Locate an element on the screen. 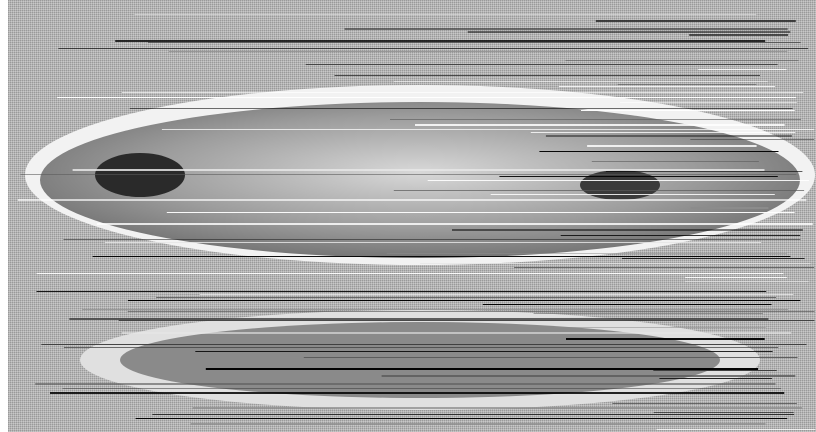 The image size is (816, 432). food-lower is located at coordinates (420, 360).